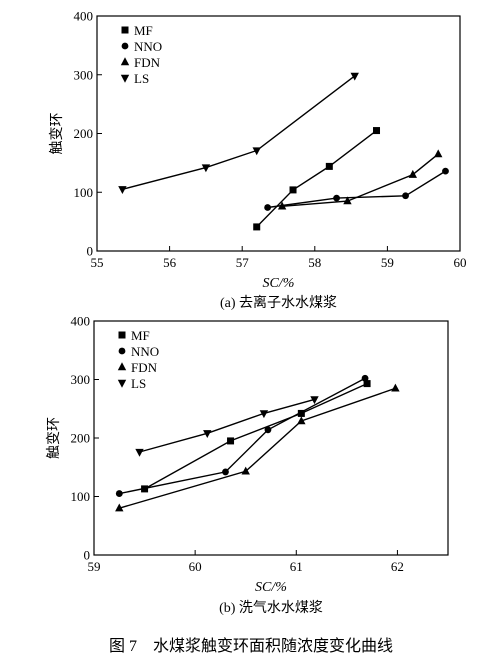 Image resolution: width=503 pixels, height=671 pixels. I want to click on chart-caption: (a) 去离子水水煤浆, so click(278, 302).